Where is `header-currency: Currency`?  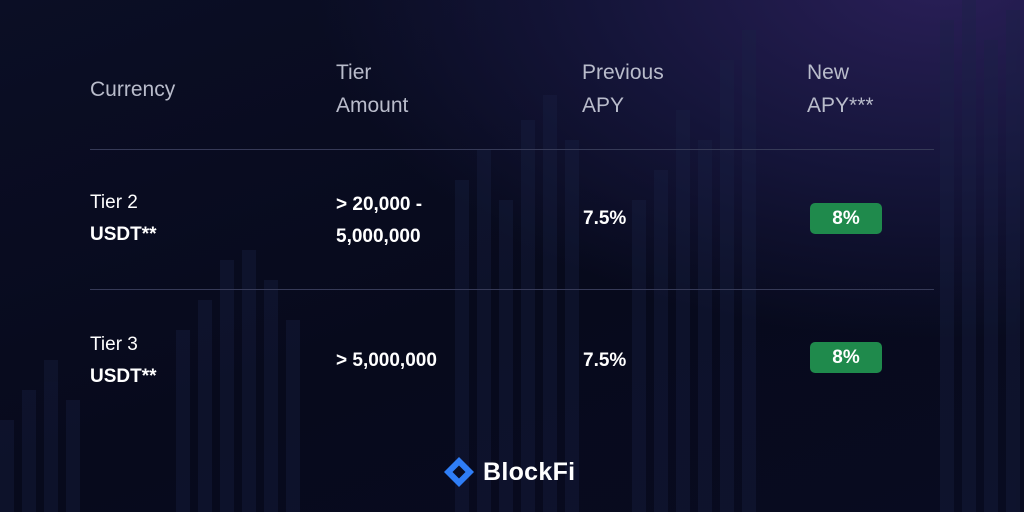
header-currency: Currency is located at coordinates (132, 89).